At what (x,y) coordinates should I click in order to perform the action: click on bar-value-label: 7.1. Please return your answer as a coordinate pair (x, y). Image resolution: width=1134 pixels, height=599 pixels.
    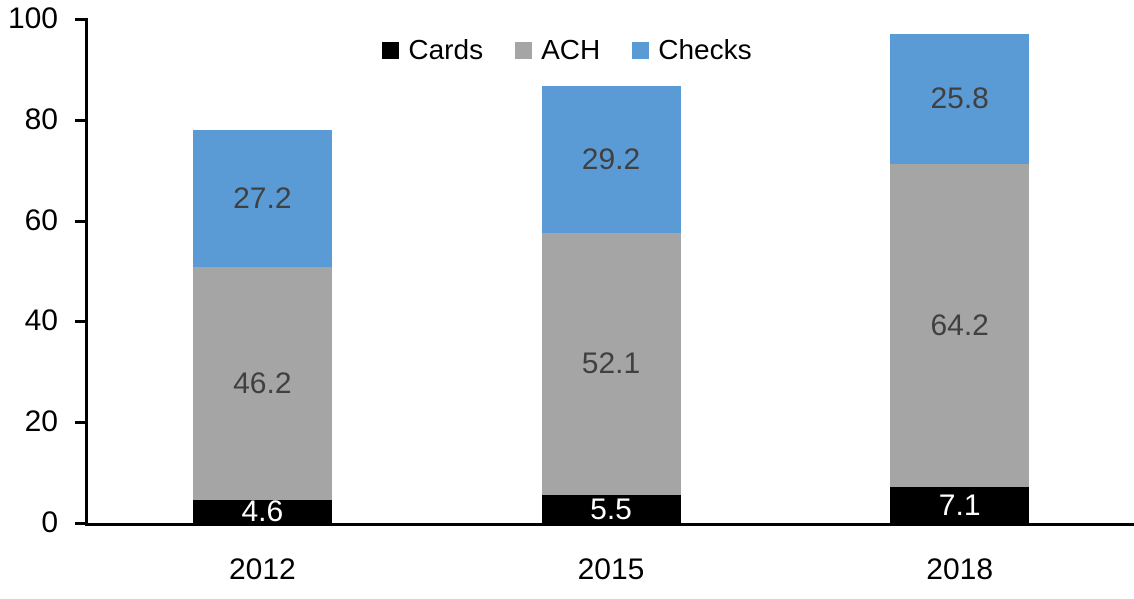
    Looking at the image, I should click on (959, 505).